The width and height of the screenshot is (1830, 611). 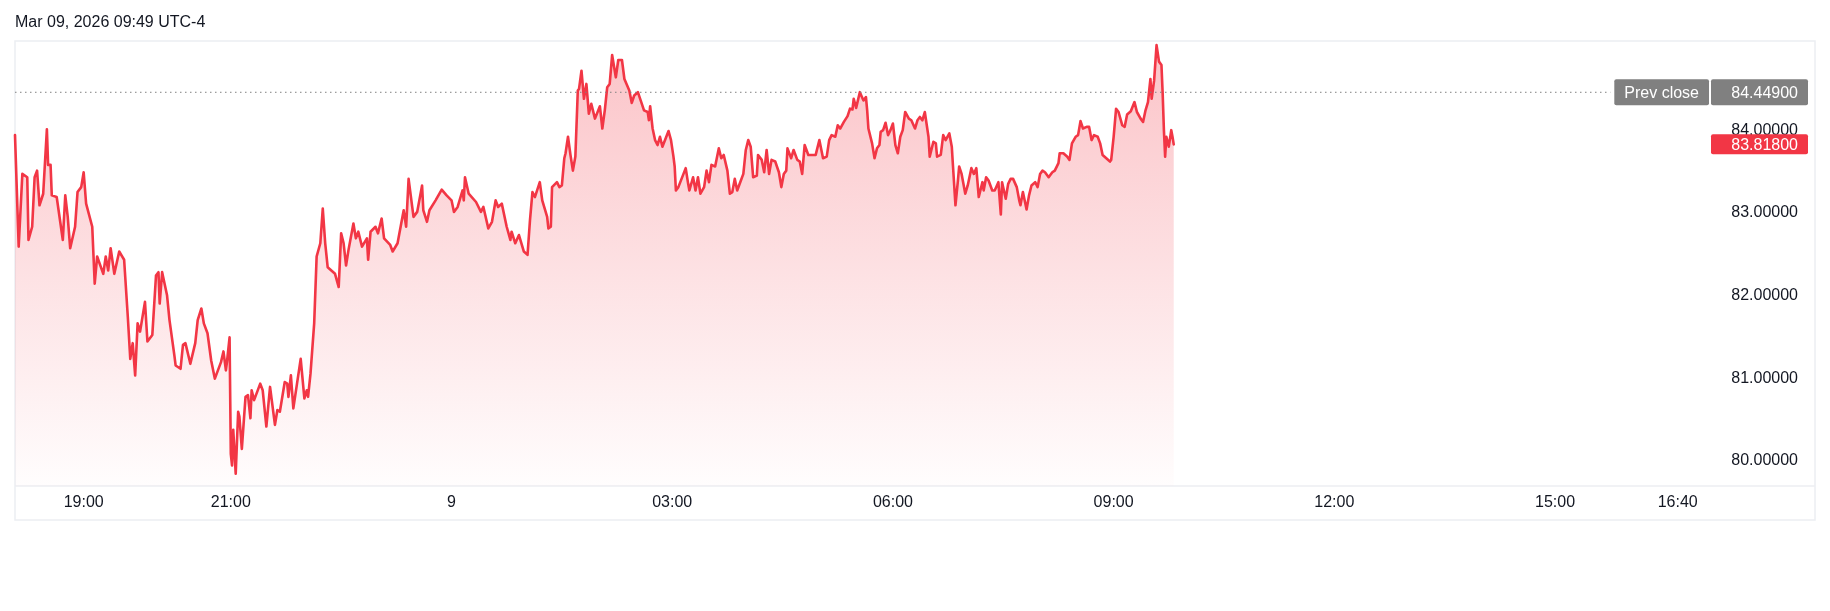 I want to click on y-tick-label: 84.44900, so click(x=1765, y=92).